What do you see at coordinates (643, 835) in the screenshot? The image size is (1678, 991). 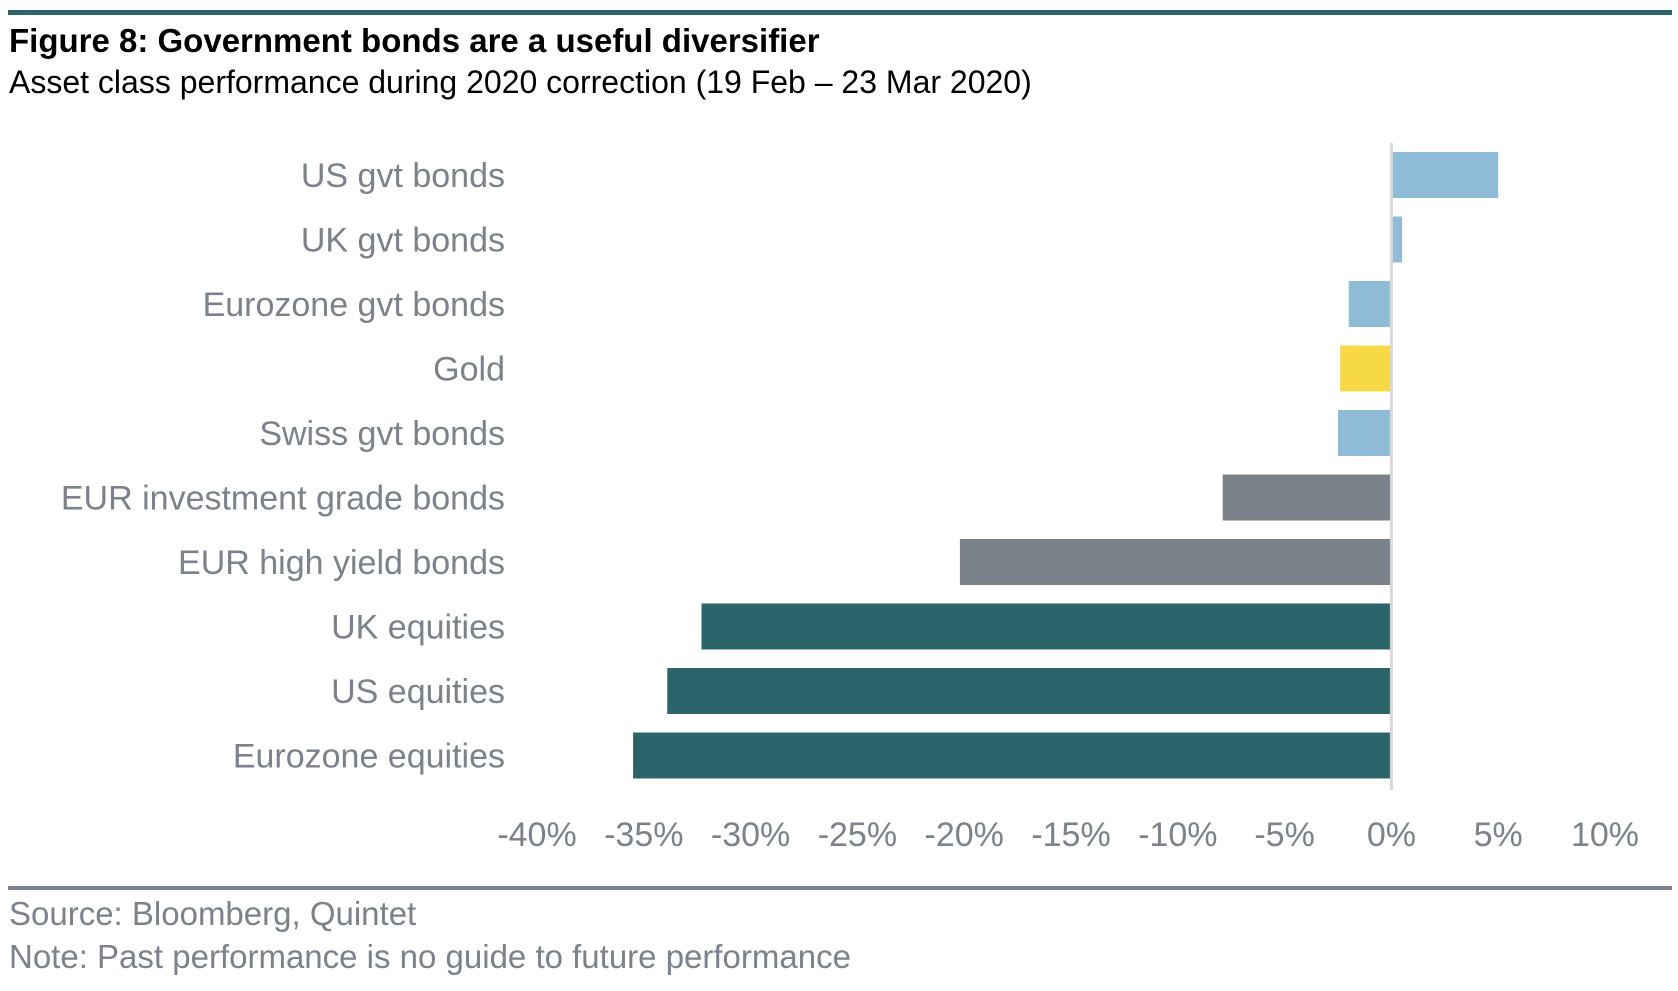 I see `x-tick-label: -35%` at bounding box center [643, 835].